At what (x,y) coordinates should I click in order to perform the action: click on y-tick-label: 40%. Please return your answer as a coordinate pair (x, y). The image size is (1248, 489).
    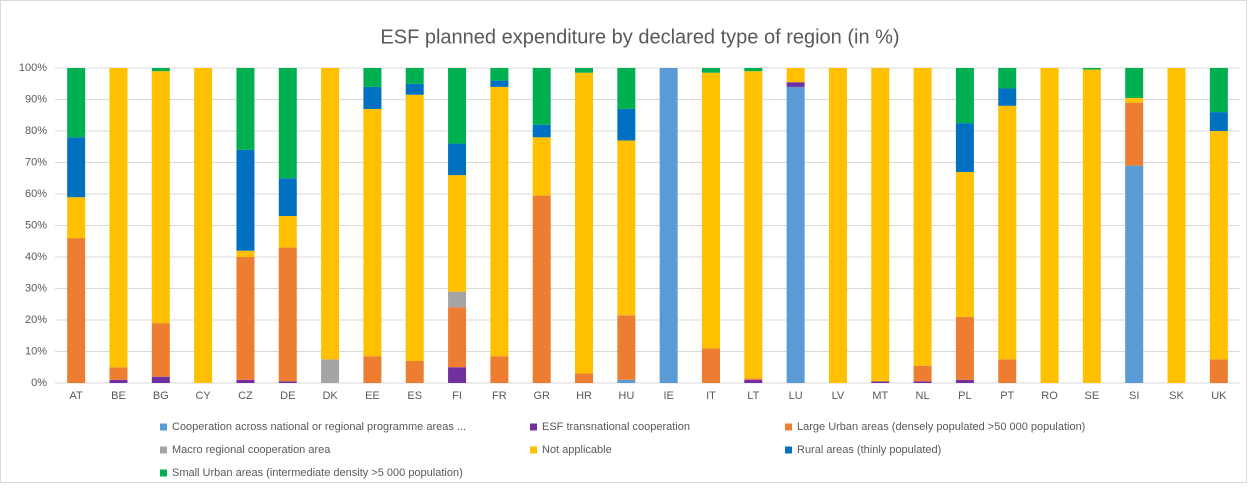
    Looking at the image, I should click on (36, 257).